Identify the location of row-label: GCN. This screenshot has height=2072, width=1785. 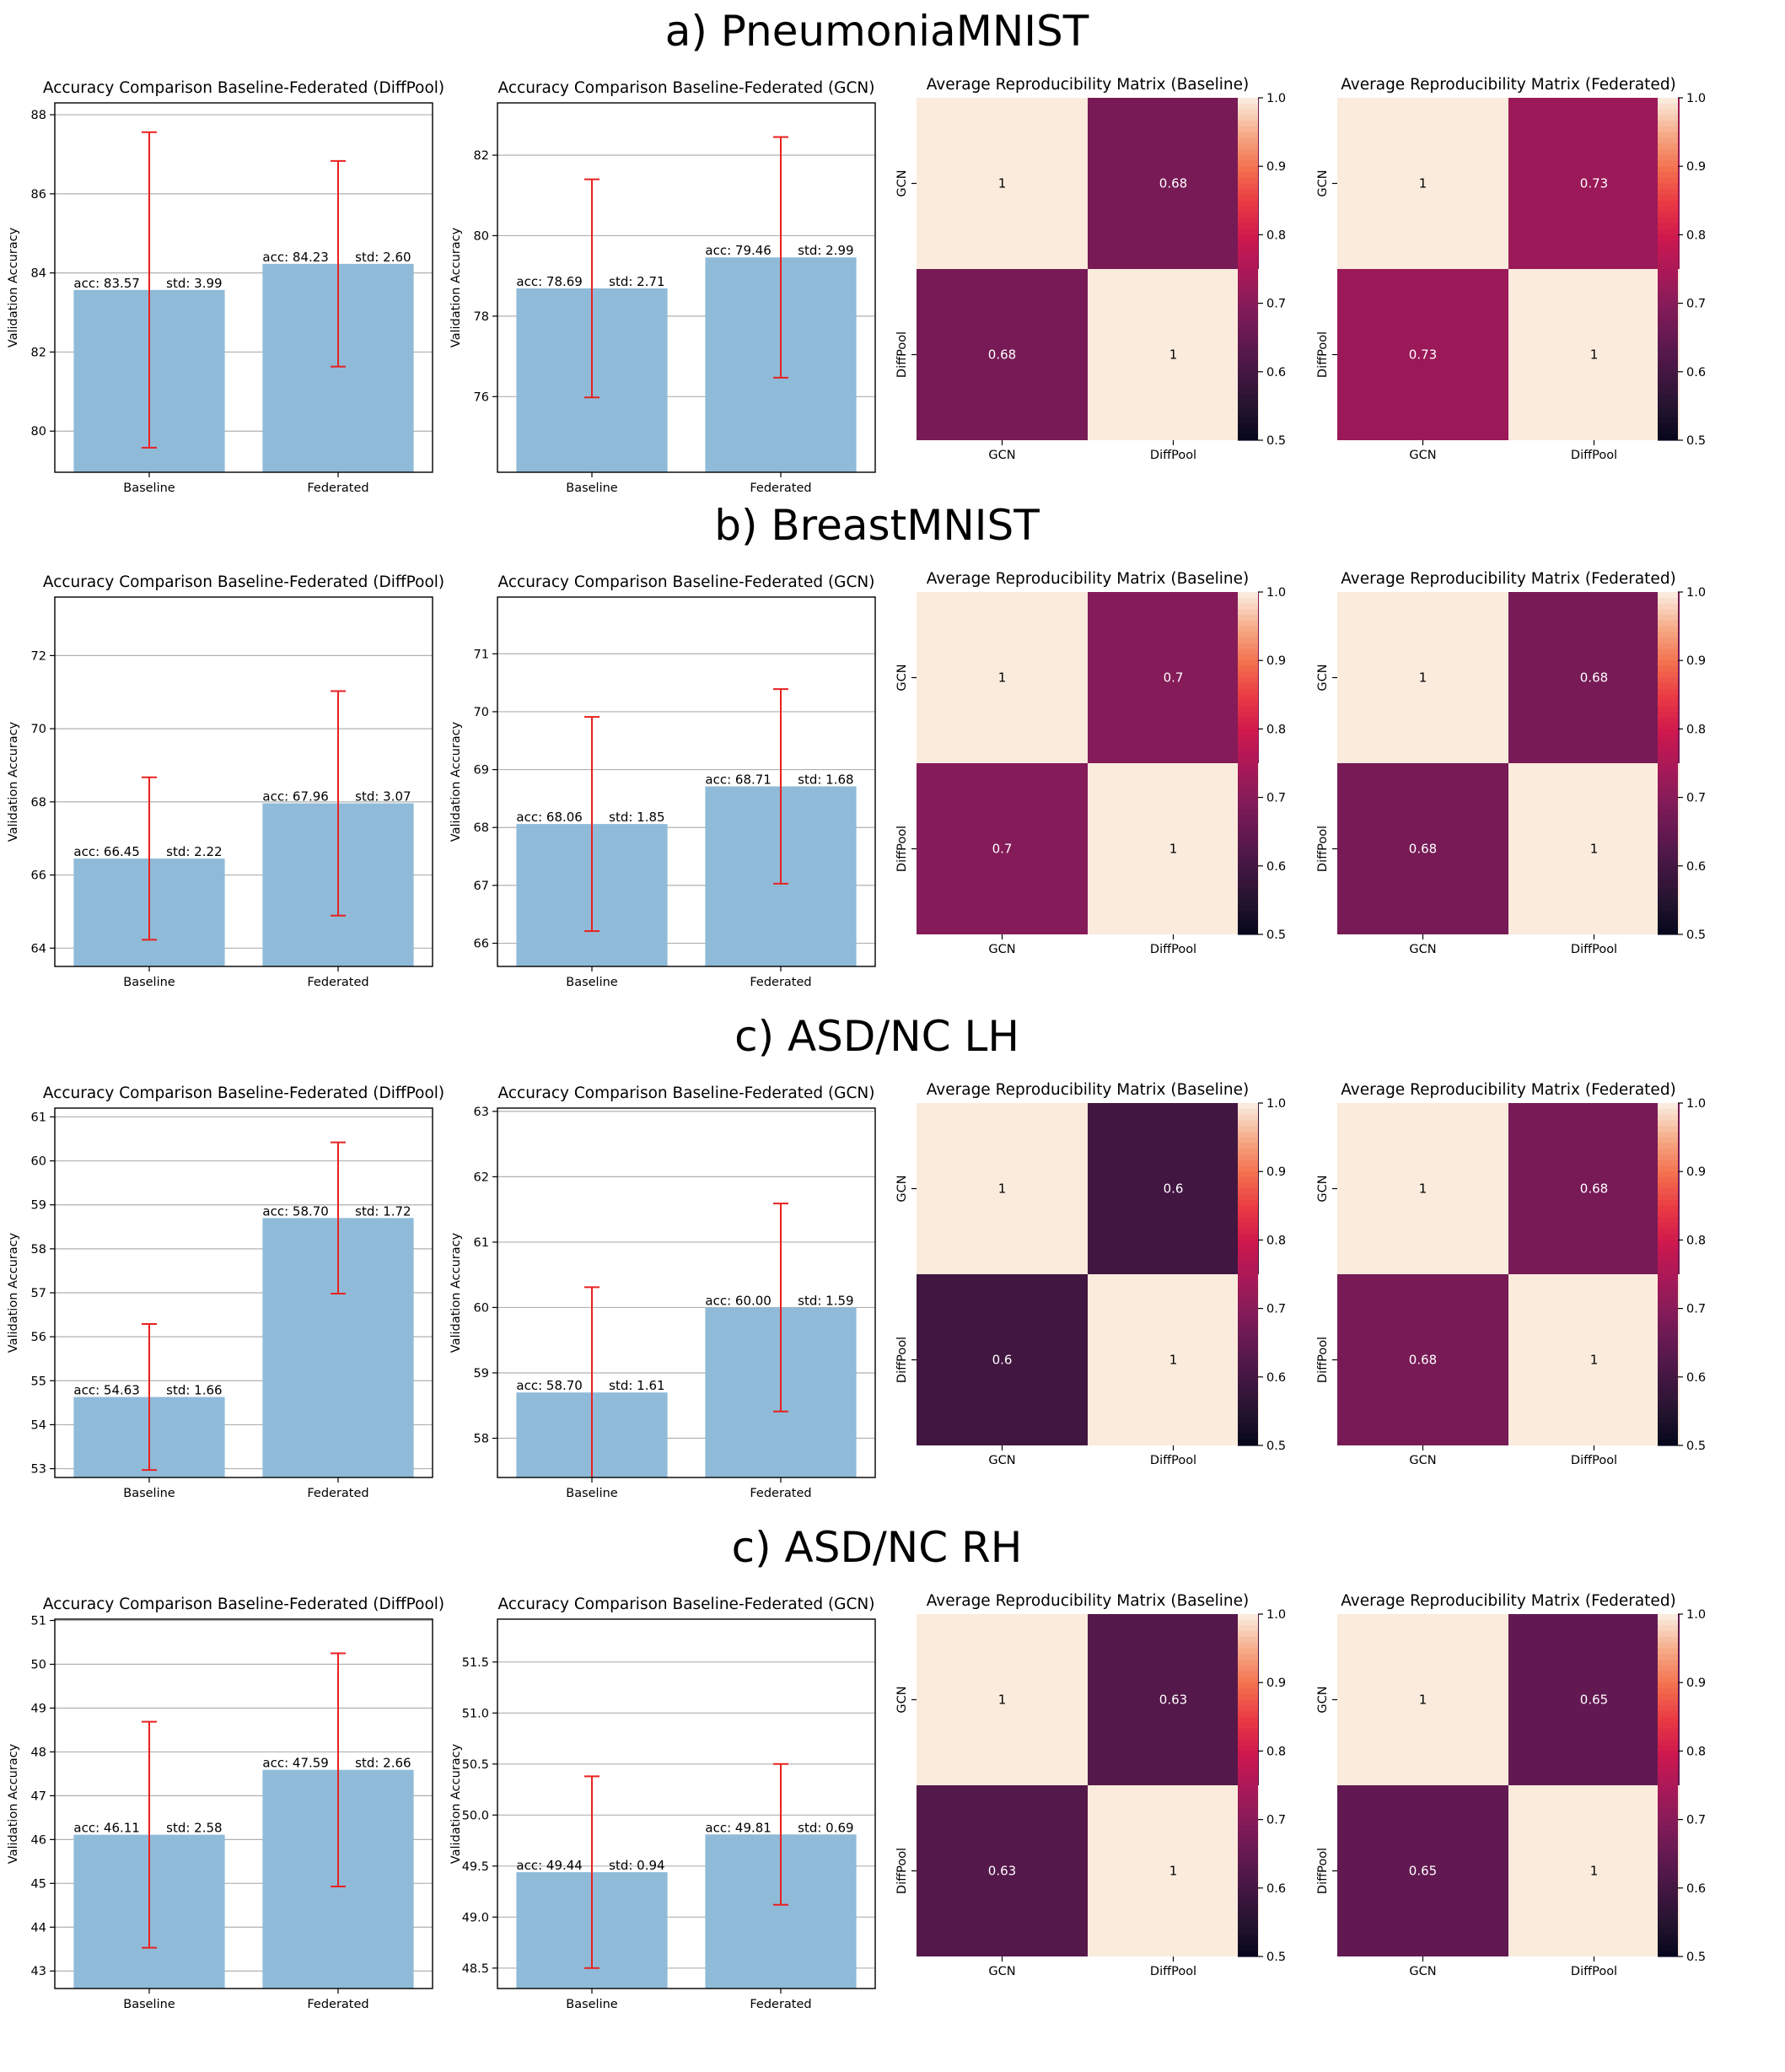
(902, 1699).